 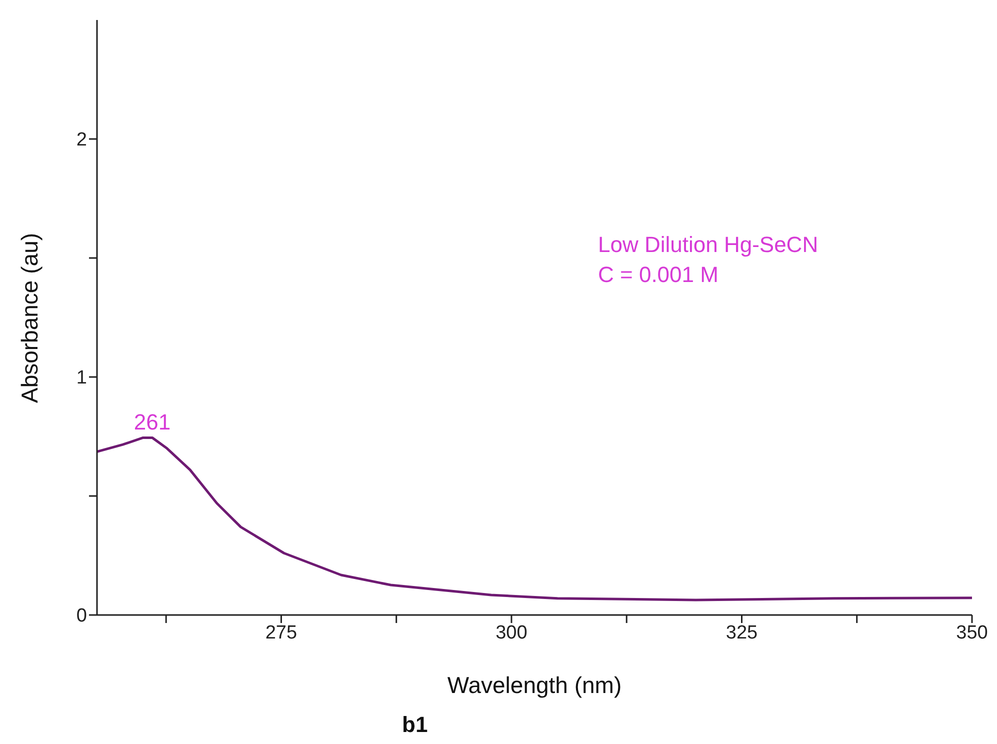 What do you see at coordinates (534, 685) in the screenshot?
I see `x-axis-title: Wavelength (nm)` at bounding box center [534, 685].